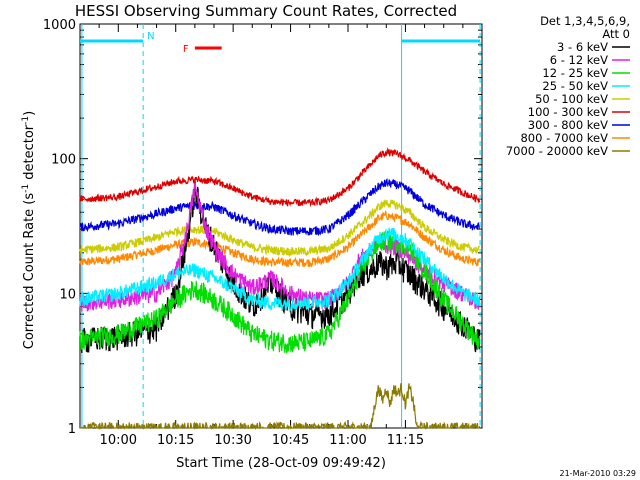 This screenshot has height=480, width=640. Describe the element at coordinates (568, 112) in the screenshot. I see `legend-label: 100 - 300 keV` at that location.